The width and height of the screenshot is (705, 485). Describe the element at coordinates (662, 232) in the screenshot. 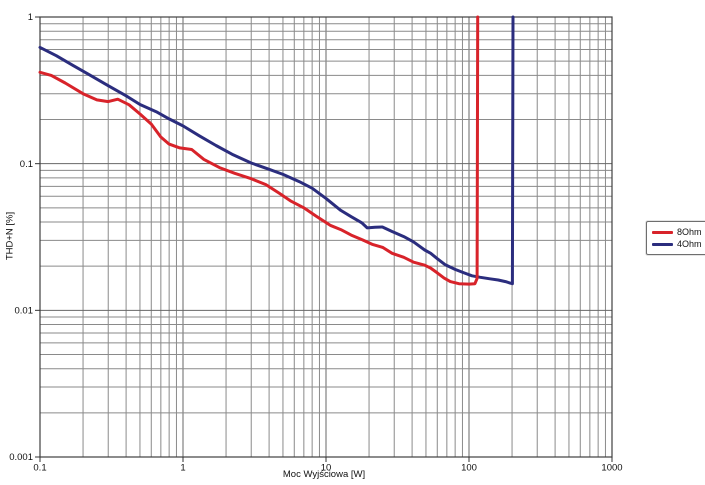

I see `series-line-swatch-8ohm` at that location.